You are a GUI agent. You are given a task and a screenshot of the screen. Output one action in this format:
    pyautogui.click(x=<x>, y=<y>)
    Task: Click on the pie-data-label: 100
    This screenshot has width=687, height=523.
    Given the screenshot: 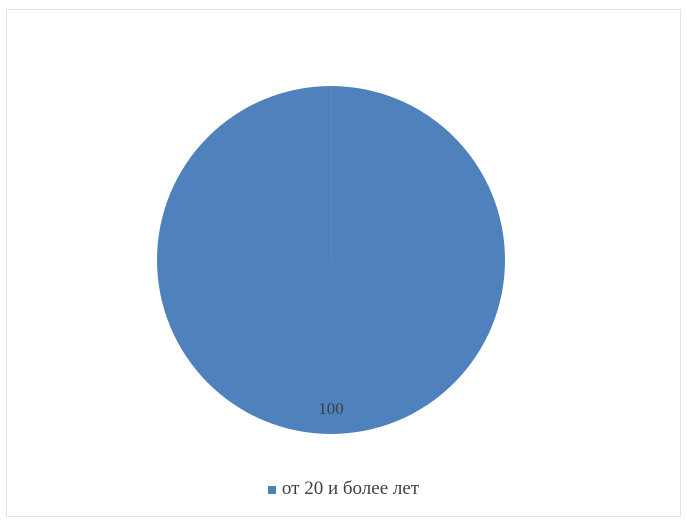 What is the action you would take?
    pyautogui.click(x=331, y=408)
    